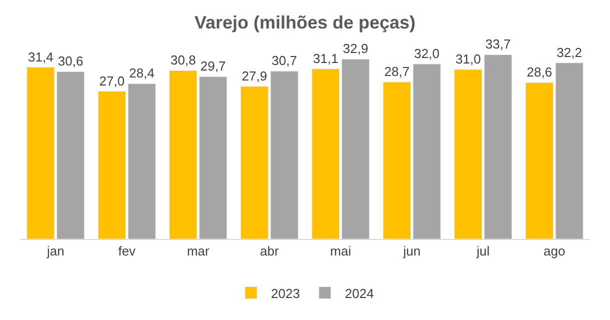 The height and width of the screenshot is (320, 610). I want to click on x-tick-label: jun, so click(411, 251).